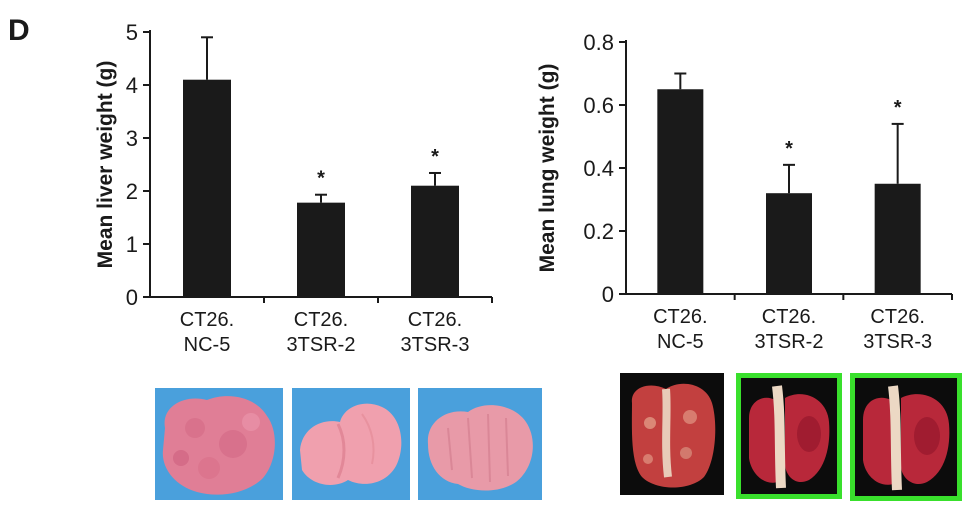  I want to click on liver-photo-nc5, so click(219, 444).